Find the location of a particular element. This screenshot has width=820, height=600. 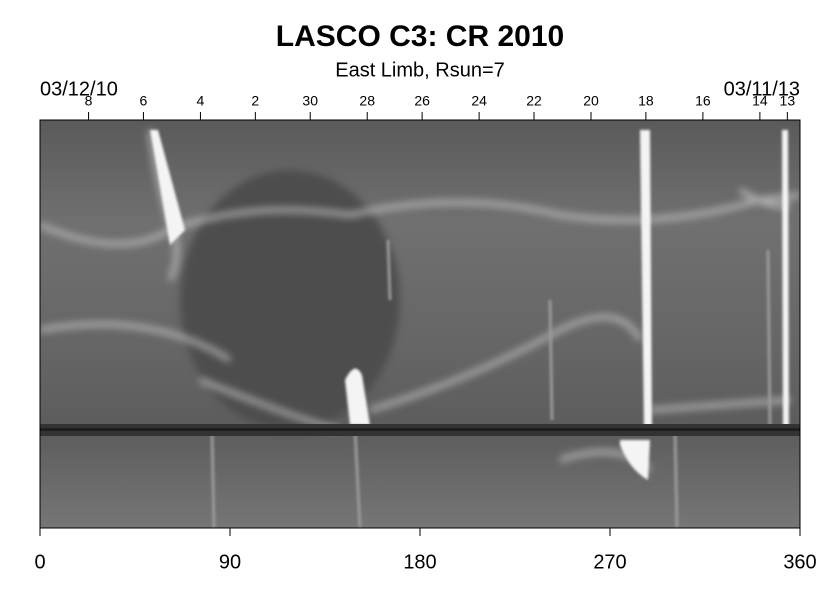

x-tick-label: 0 is located at coordinates (39, 562).